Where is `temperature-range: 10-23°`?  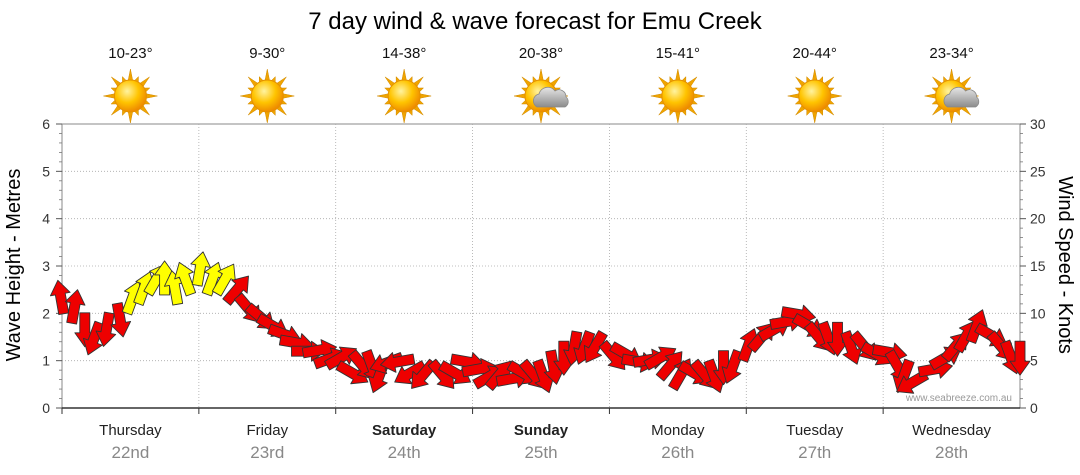 temperature-range: 10-23° is located at coordinates (130, 53).